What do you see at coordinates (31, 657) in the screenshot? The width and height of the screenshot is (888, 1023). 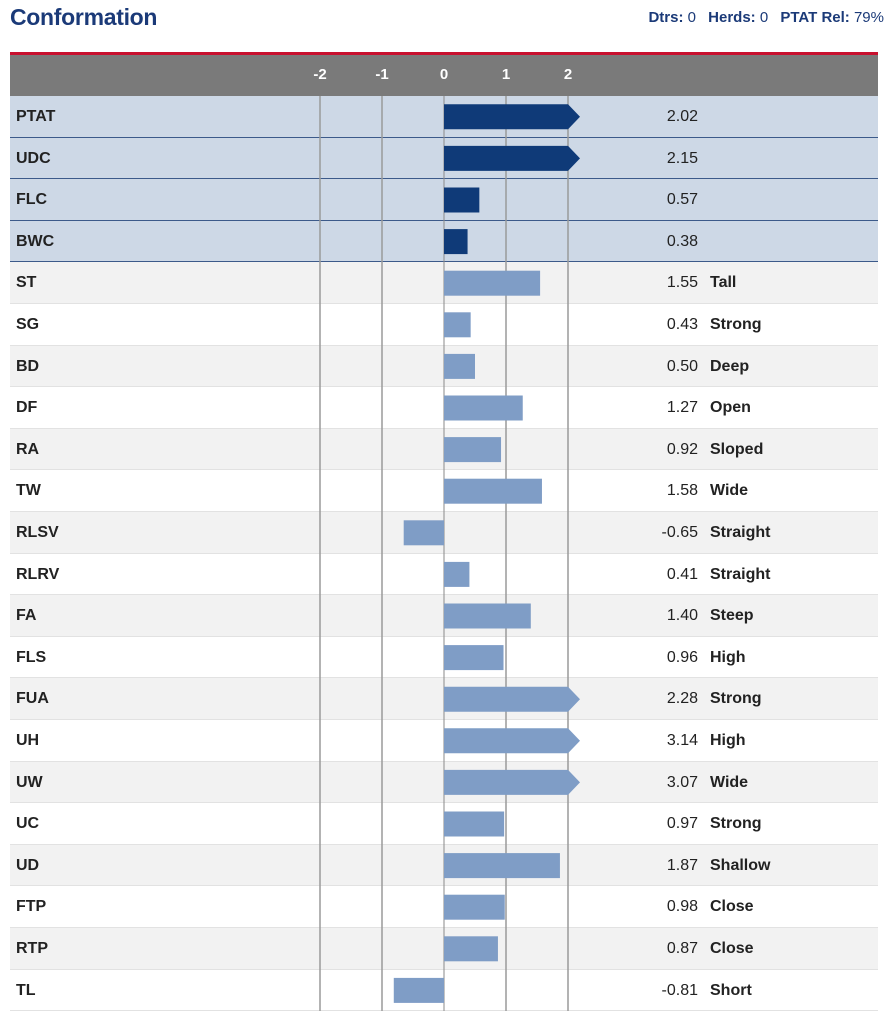 I see `trait-label: FLS` at bounding box center [31, 657].